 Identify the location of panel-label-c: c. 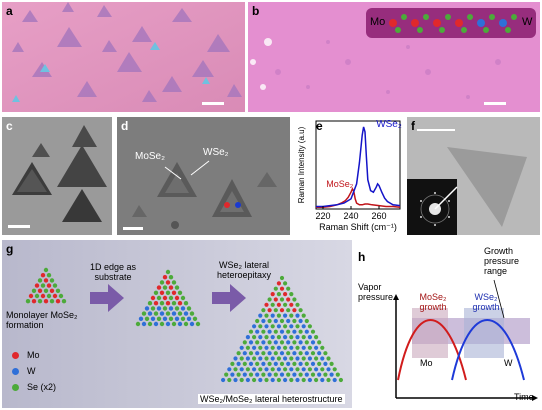
(9, 126).